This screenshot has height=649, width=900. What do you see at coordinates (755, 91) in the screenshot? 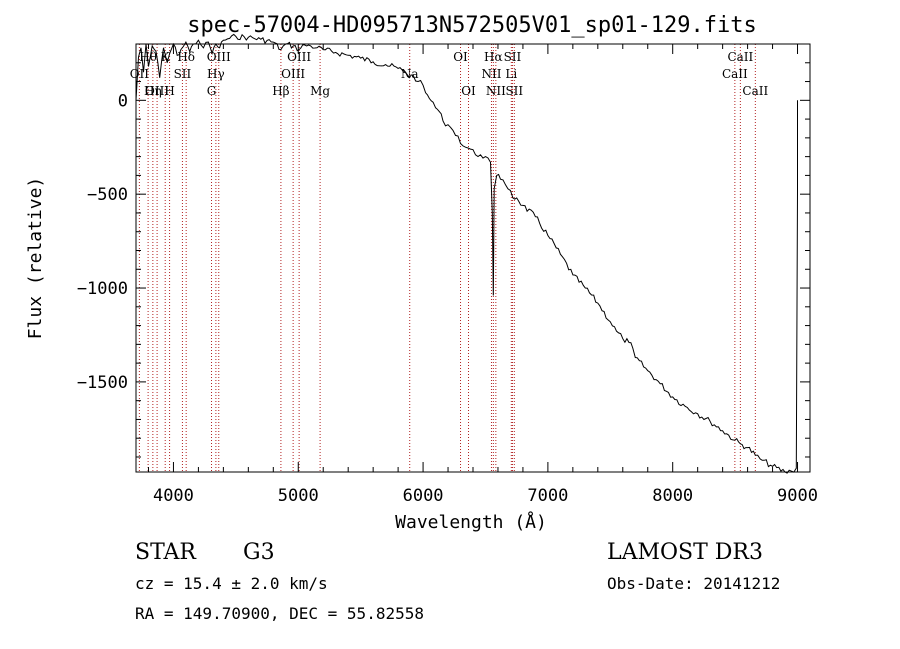
I see `line-label-26: CaII` at bounding box center [755, 91].